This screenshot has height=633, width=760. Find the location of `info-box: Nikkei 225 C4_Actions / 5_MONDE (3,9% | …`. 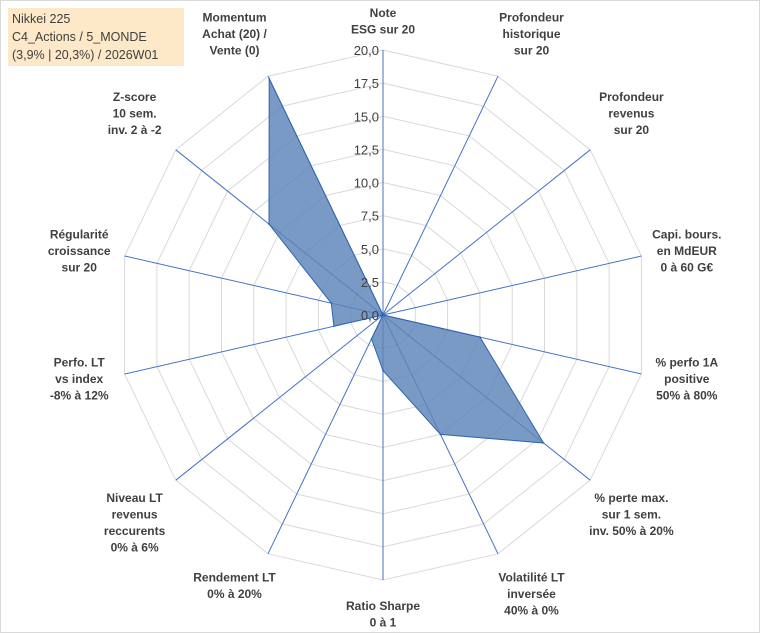

info-box: Nikkei 225 C4_Actions / 5_MONDE (3,9% | … is located at coordinates (96, 37).